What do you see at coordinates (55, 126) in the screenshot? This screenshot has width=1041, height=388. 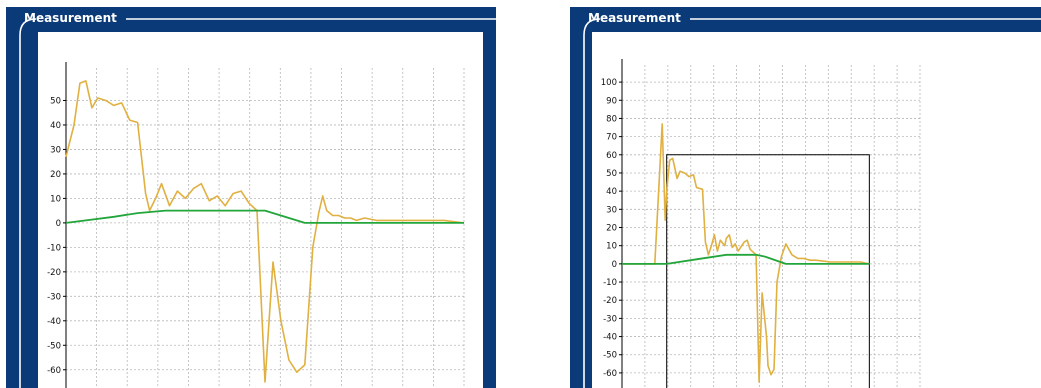 I see `y-tick-label-left: 40` at bounding box center [55, 126].